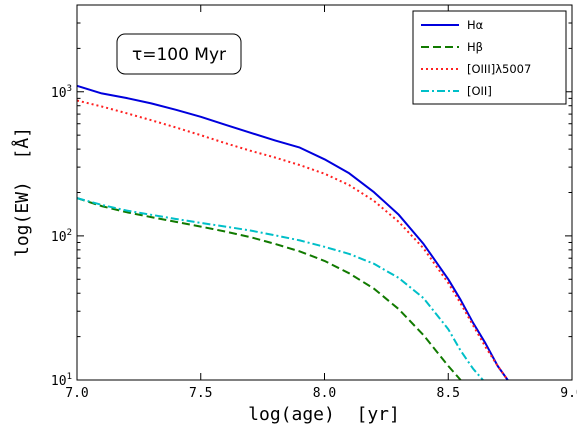  Describe the element at coordinates (200, 393) in the screenshot. I see `x-tick-label-1: 7.5` at that location.